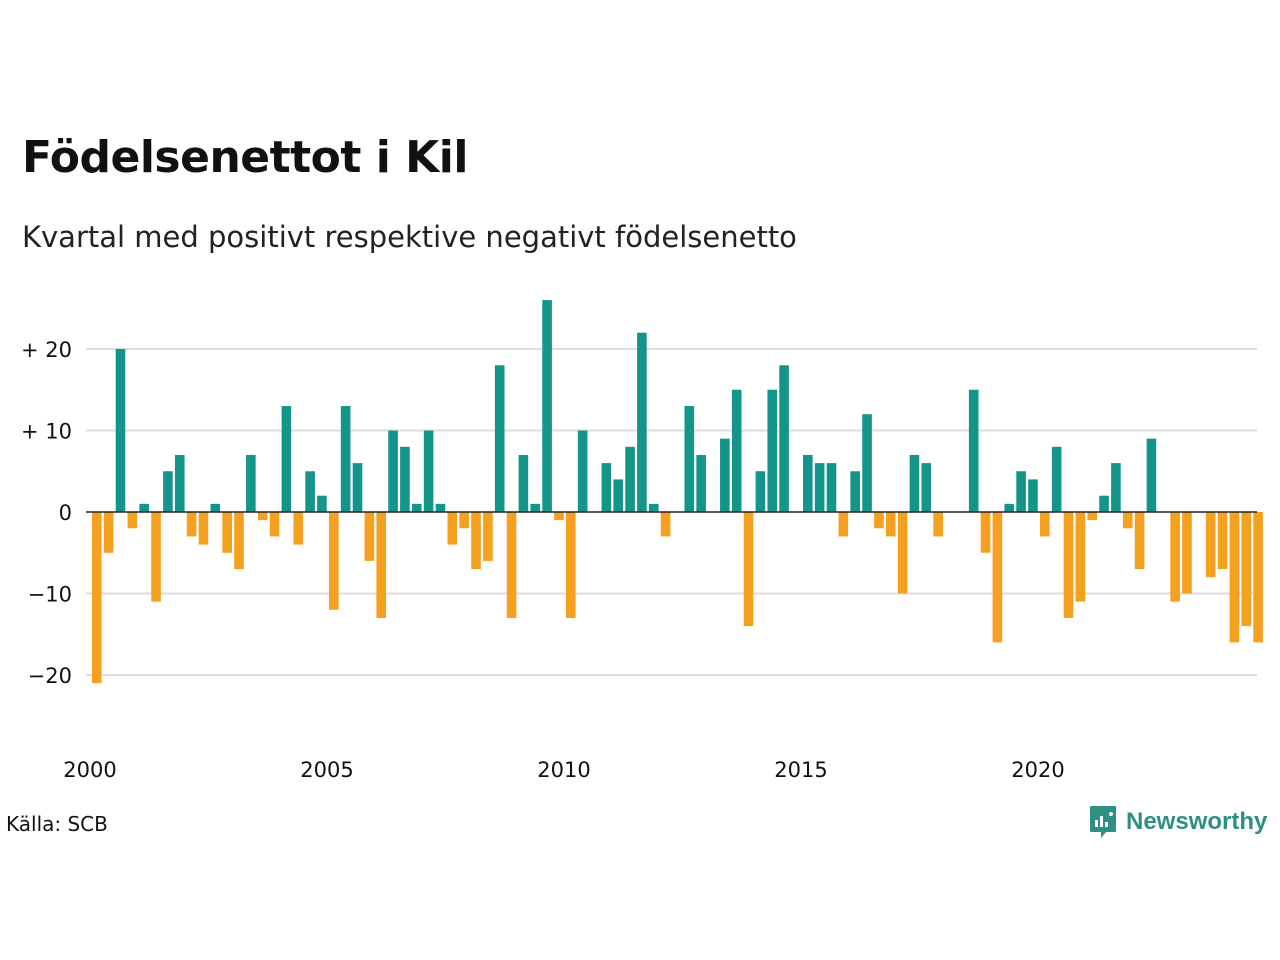 The height and width of the screenshot is (960, 1280). I want to click on x-tick-label: 2000, so click(89, 770).